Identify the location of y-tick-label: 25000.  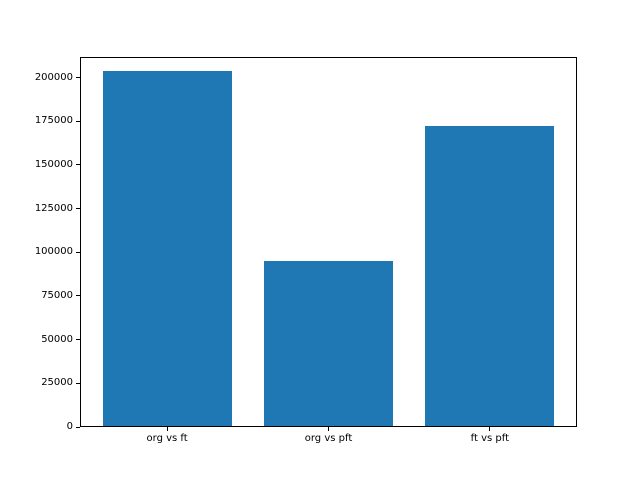
(57, 383).